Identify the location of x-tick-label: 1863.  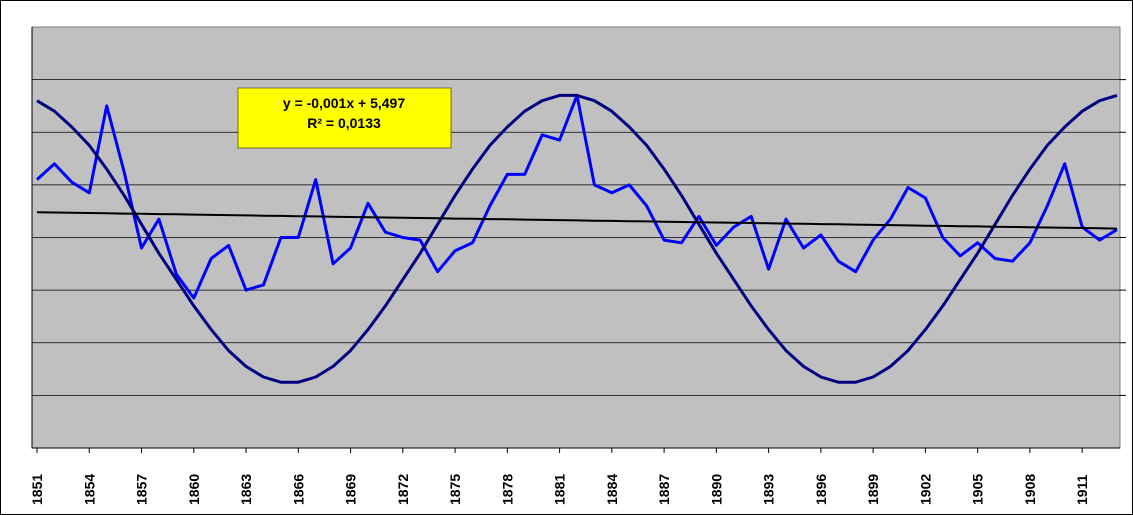
(246, 489).